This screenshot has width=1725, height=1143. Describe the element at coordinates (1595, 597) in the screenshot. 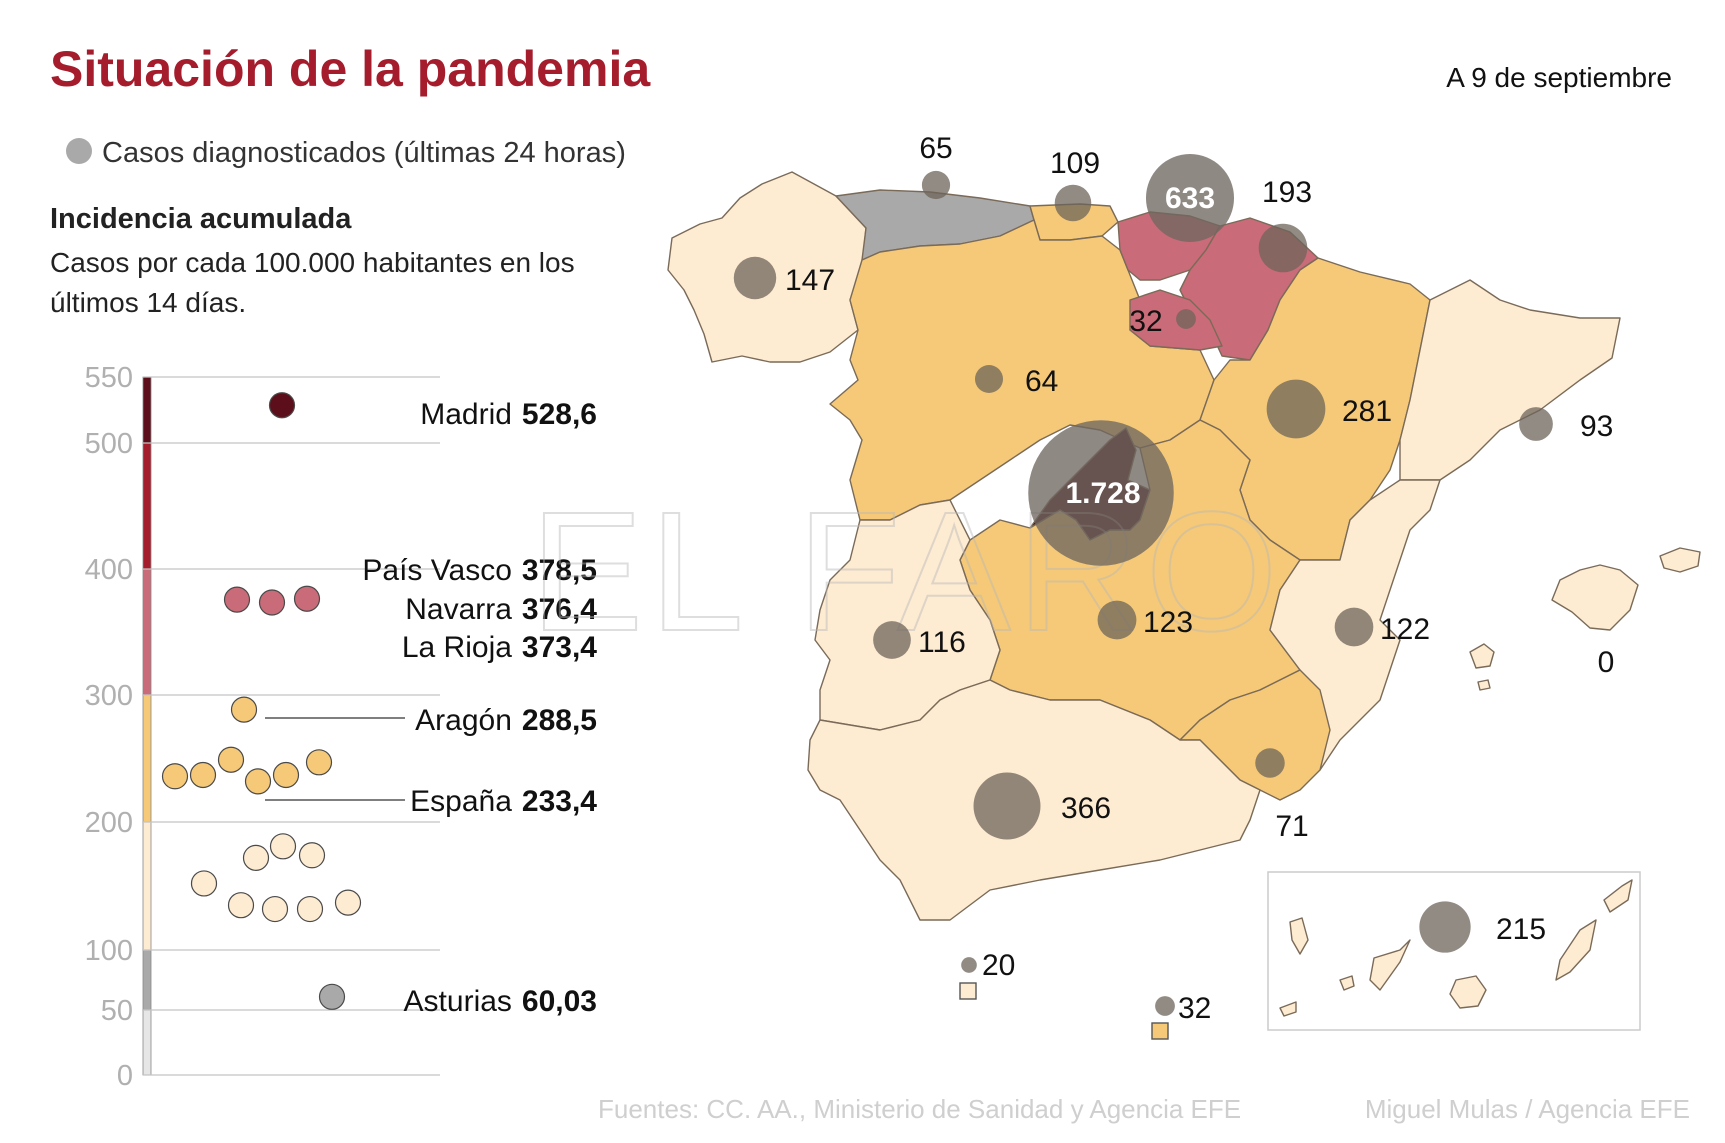

I see `region-baleares-mallorca` at that location.